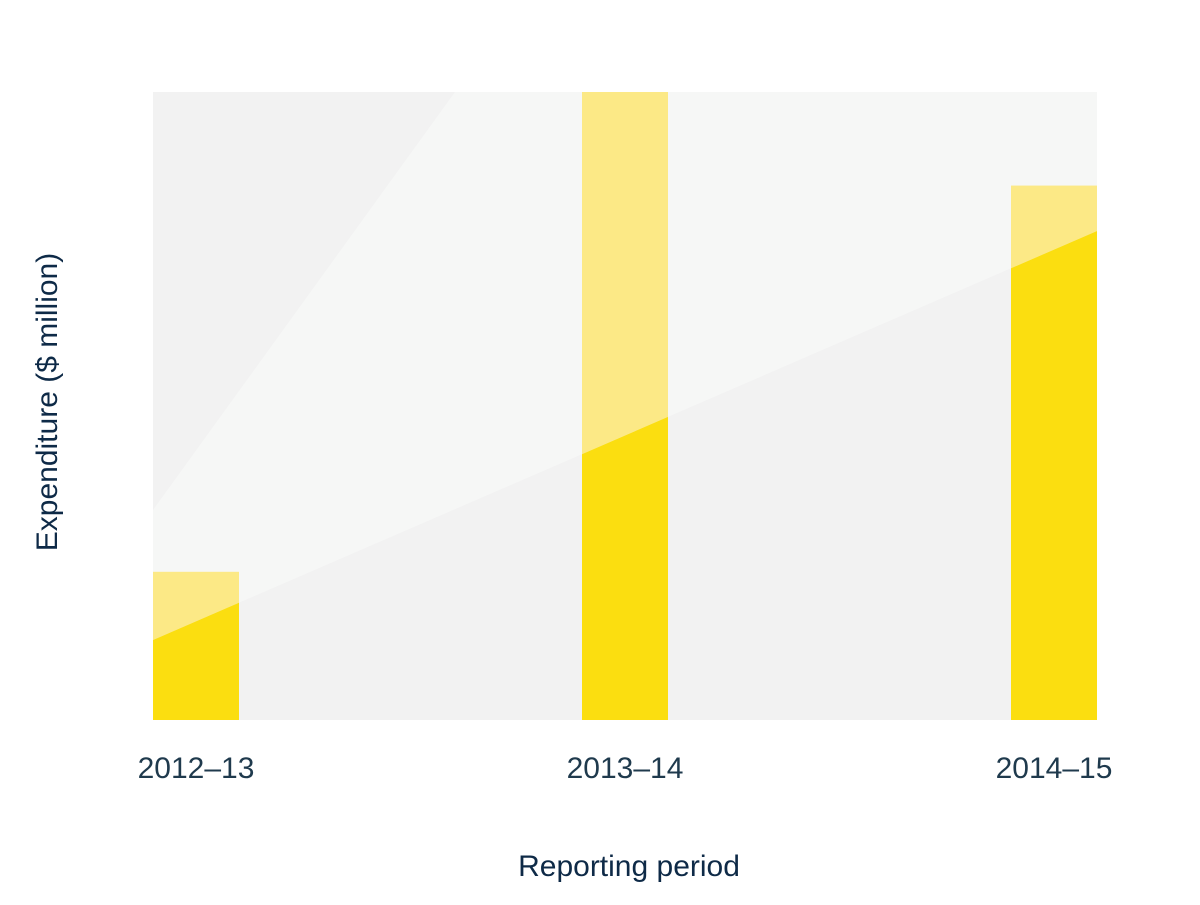 The height and width of the screenshot is (905, 1200). What do you see at coordinates (1054, 475) in the screenshot?
I see `bar-2014–15` at bounding box center [1054, 475].